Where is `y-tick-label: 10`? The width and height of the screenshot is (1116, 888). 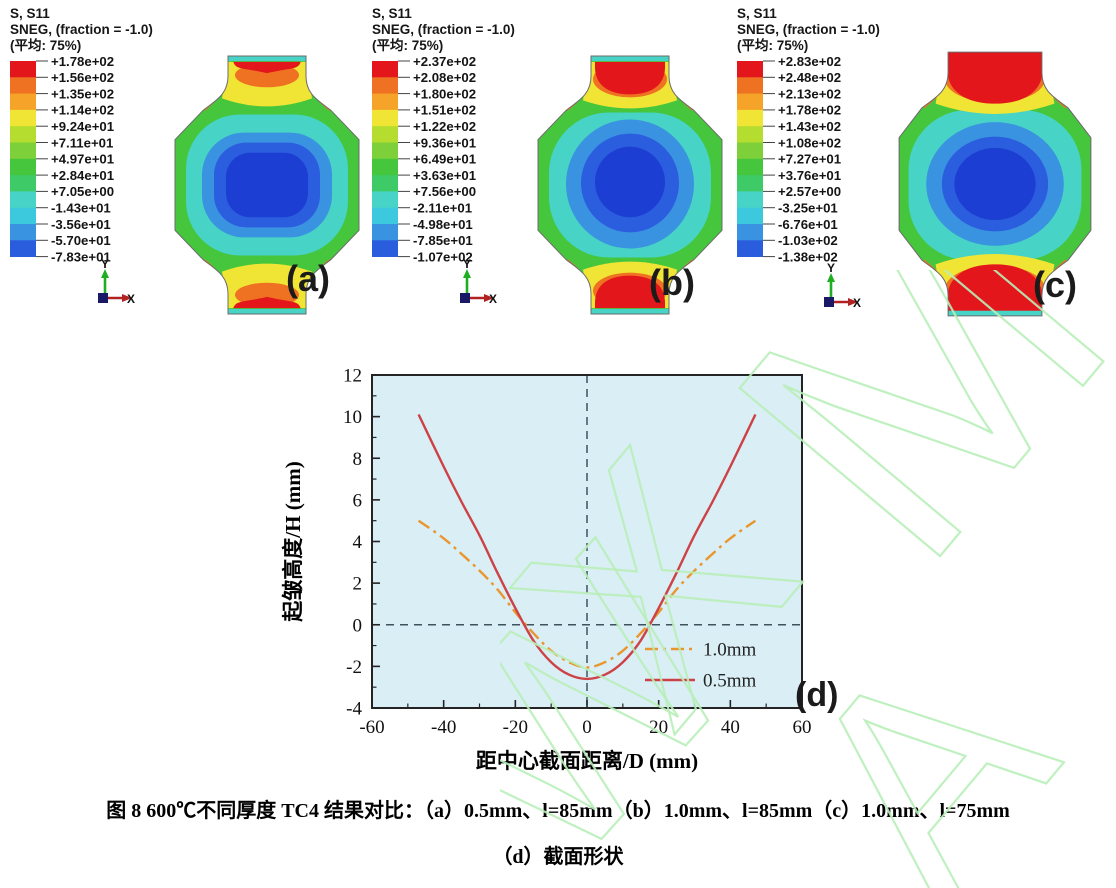 y-tick-label: 10 is located at coordinates (352, 417).